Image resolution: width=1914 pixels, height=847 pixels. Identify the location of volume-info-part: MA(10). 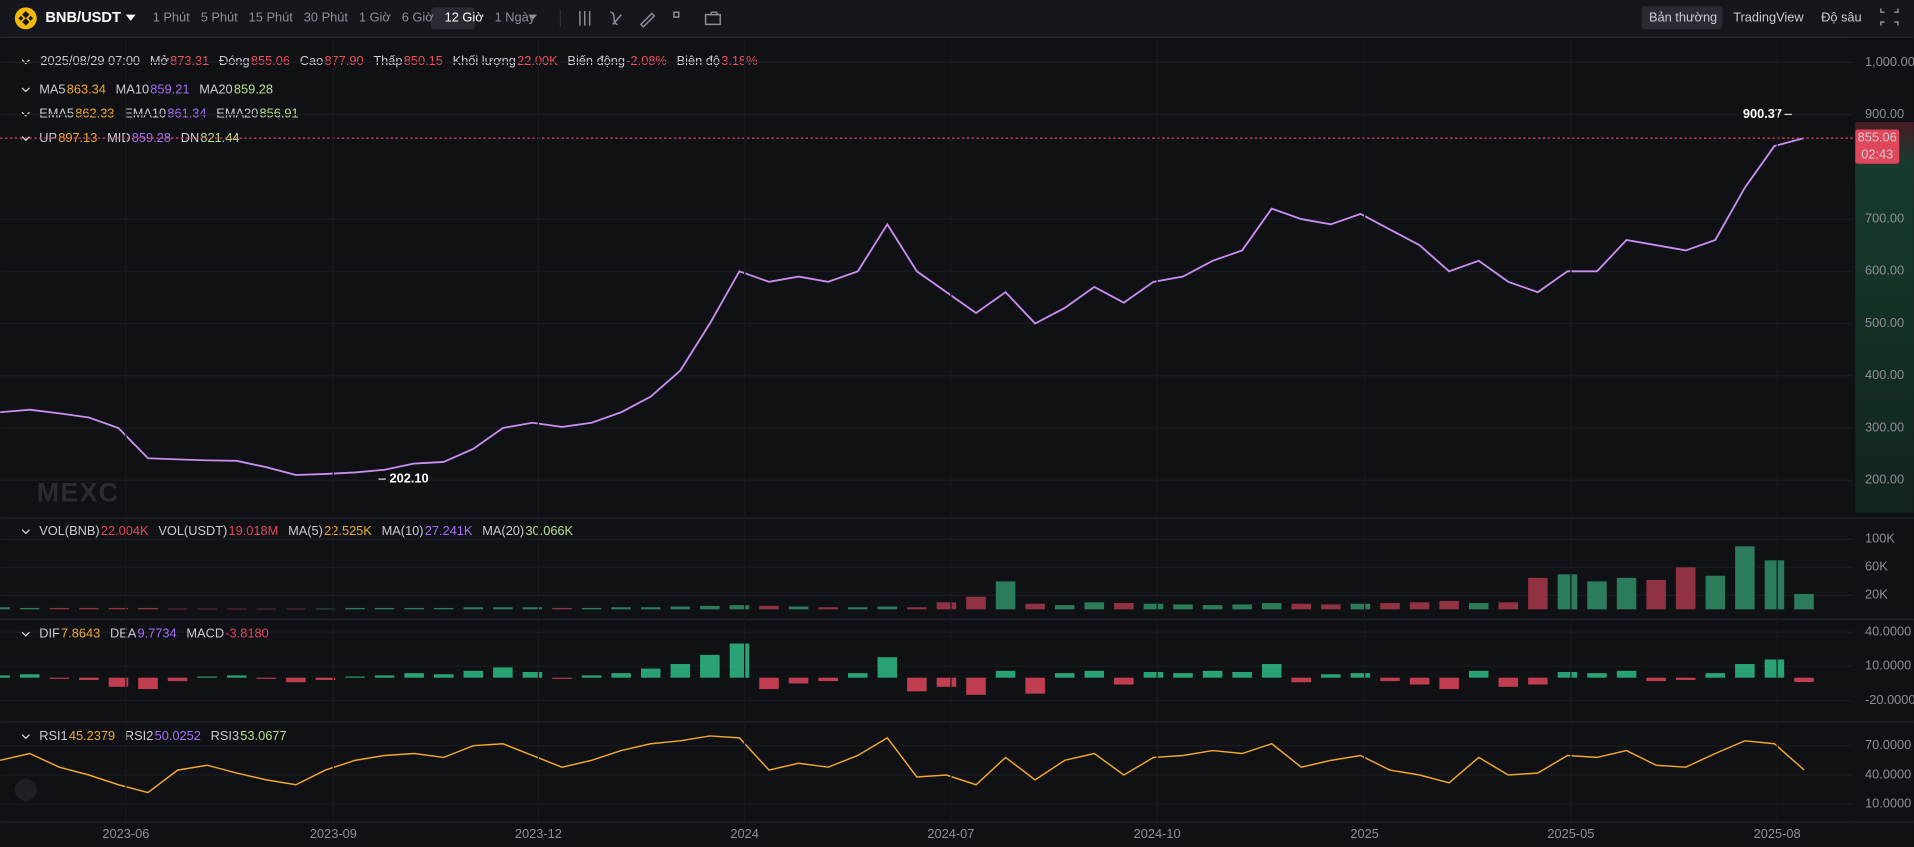
(403, 531).